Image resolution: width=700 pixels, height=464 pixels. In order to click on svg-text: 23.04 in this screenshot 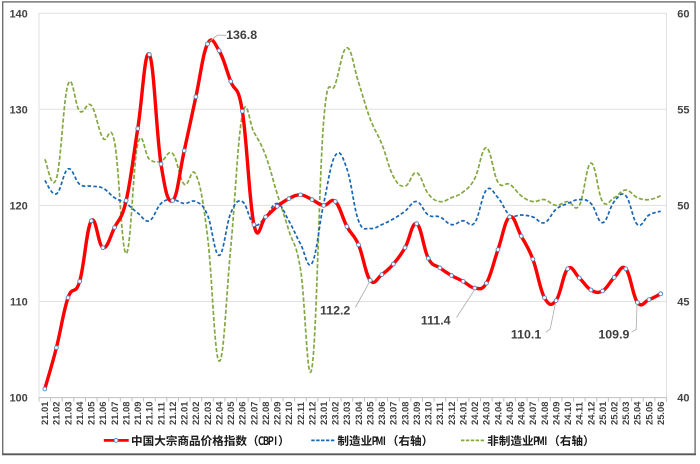, I will do `click(358, 413)`.